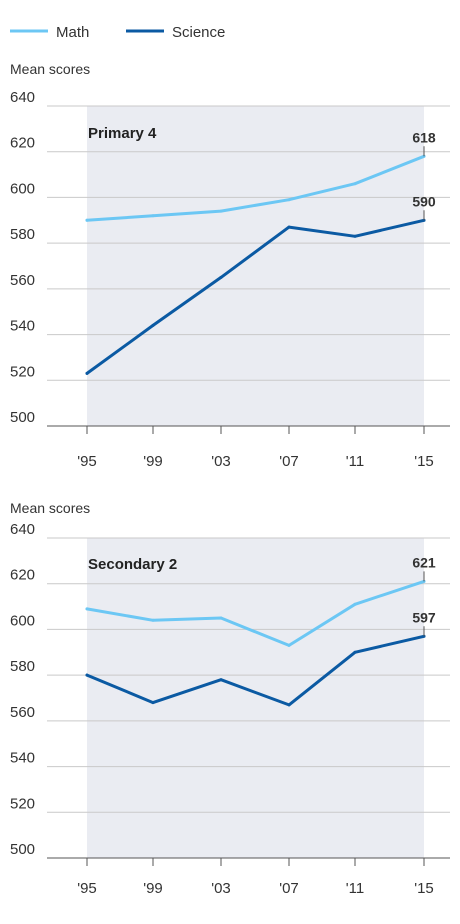  I want to click on legend-label-science: Science, so click(198, 32).